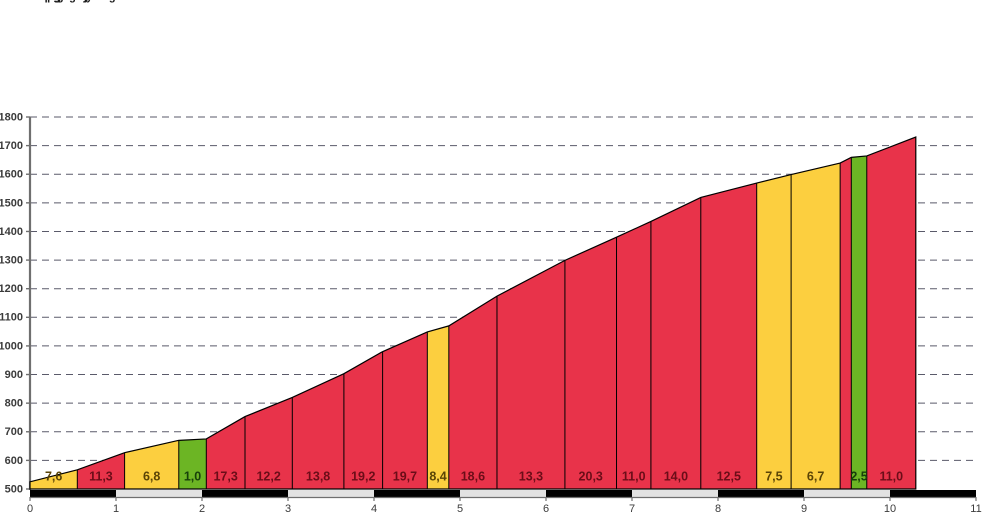 The height and width of the screenshot is (512, 991). I want to click on x-tick-label: 5, so click(460, 507).